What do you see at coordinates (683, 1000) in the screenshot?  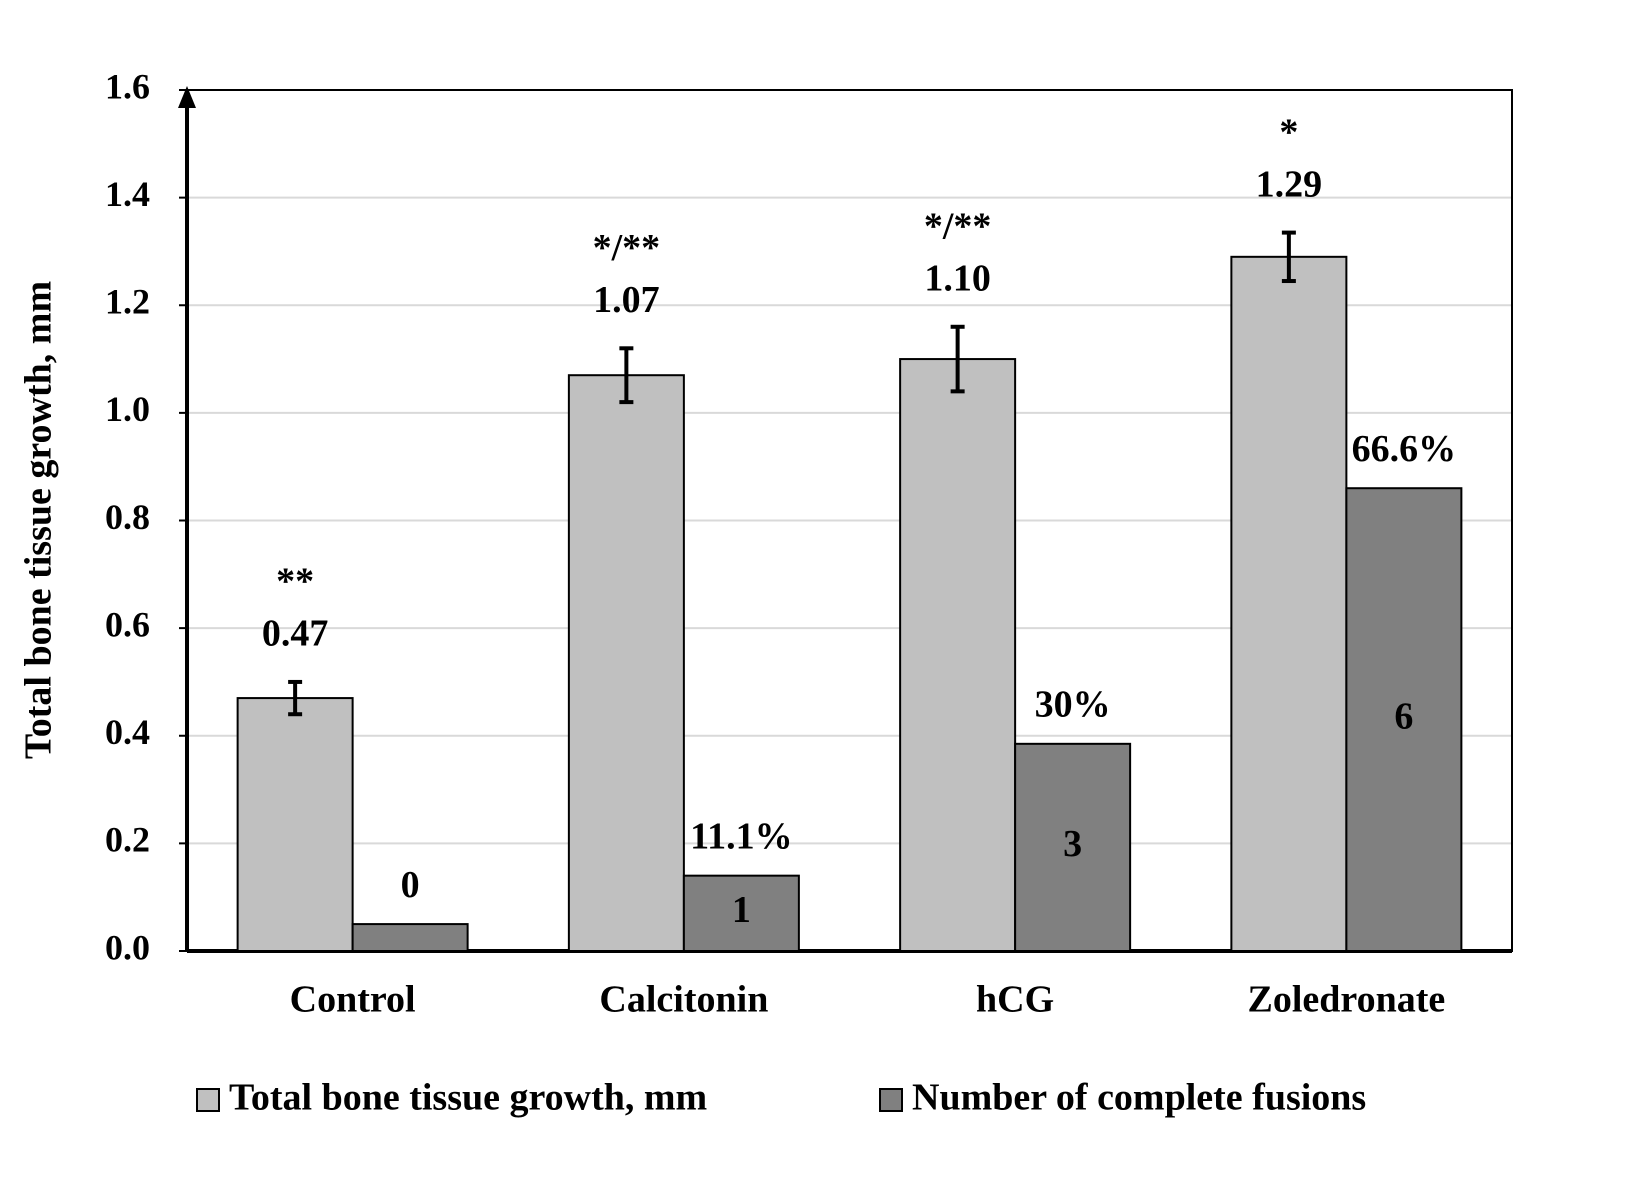 I see `x-tick-label: Calcitonin` at bounding box center [683, 1000].